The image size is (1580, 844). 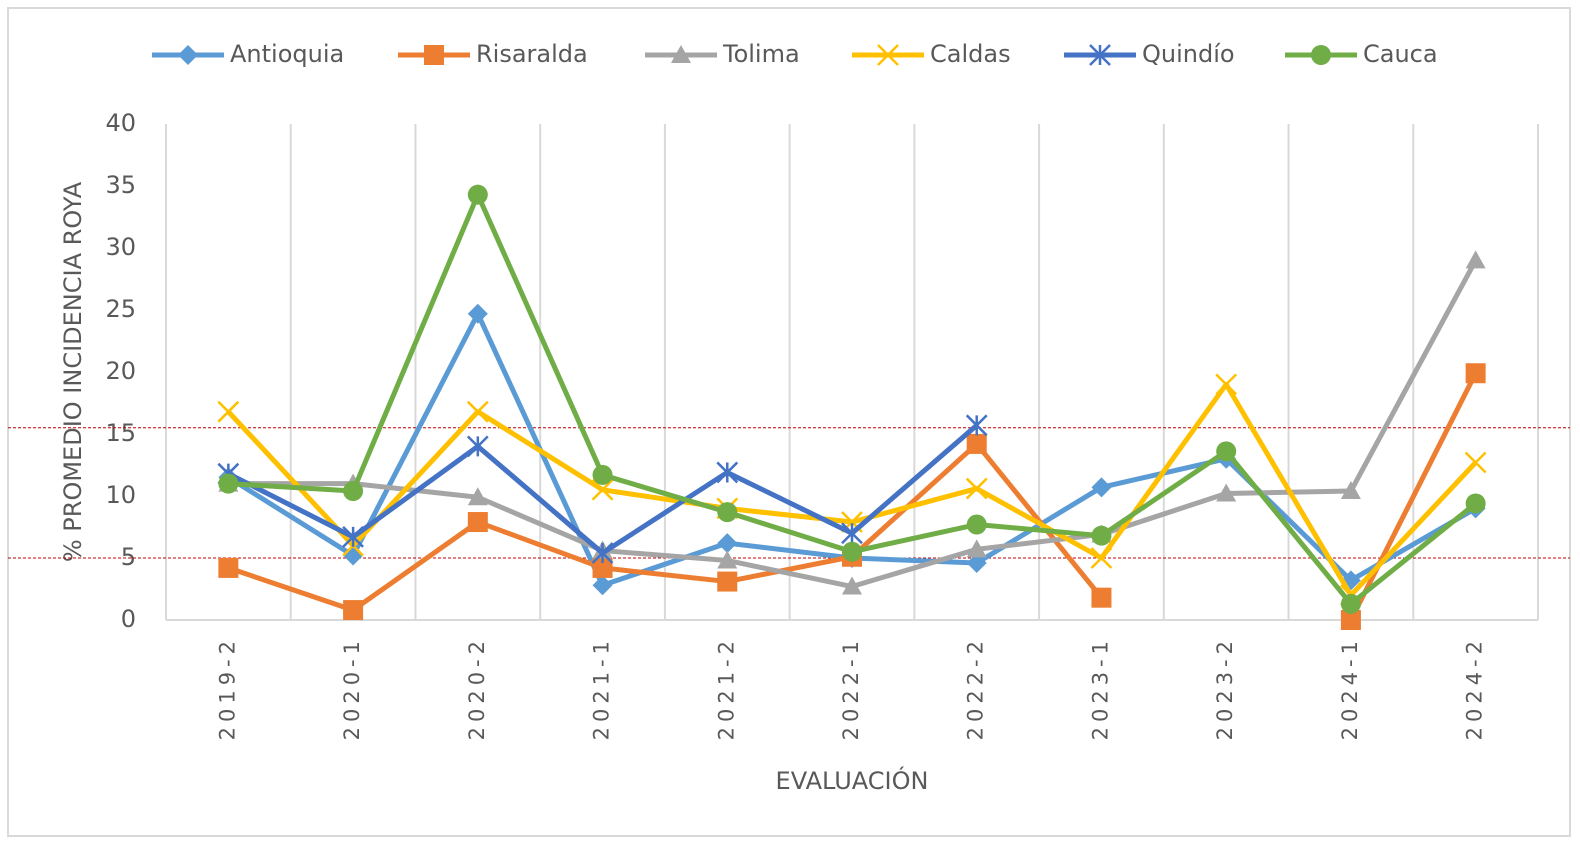 What do you see at coordinates (120, 371) in the screenshot?
I see `y-tick-label: 20` at bounding box center [120, 371].